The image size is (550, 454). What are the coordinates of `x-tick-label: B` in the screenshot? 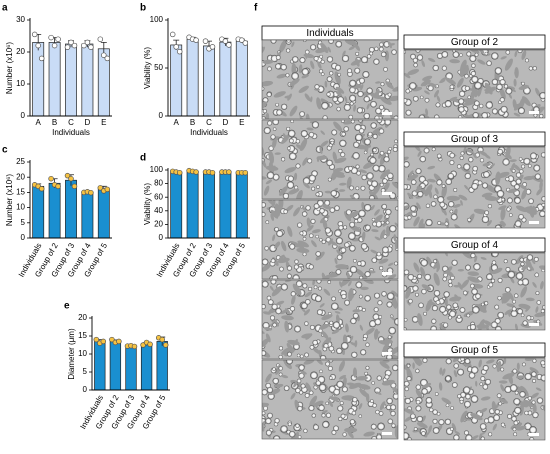 It's located at (192, 122).